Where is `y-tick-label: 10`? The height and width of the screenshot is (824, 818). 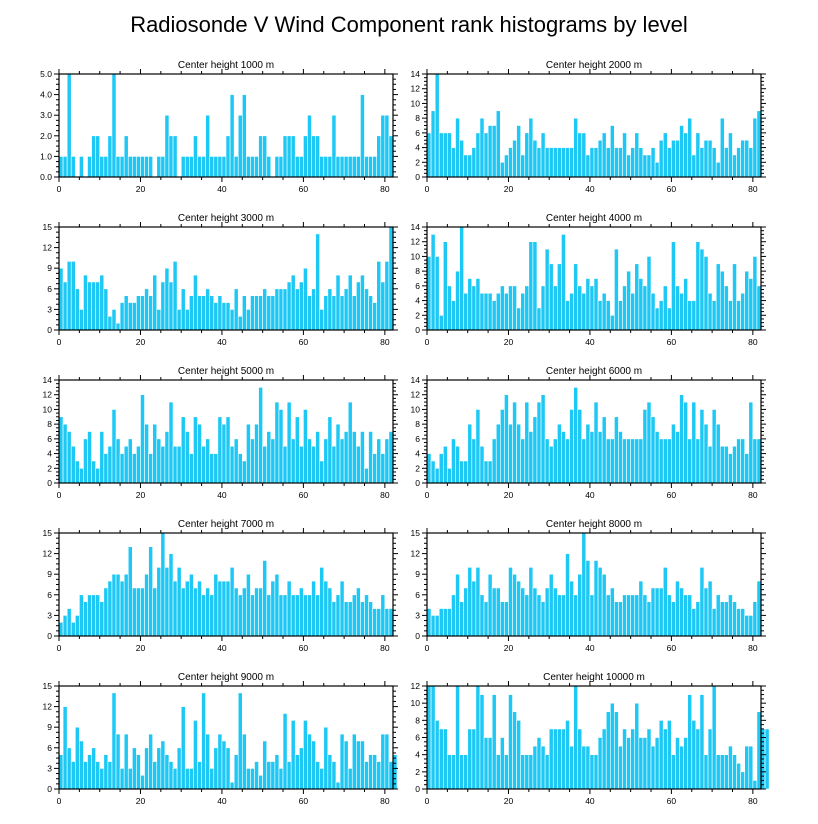
y-tick-label: 10 is located at coordinates (416, 409).